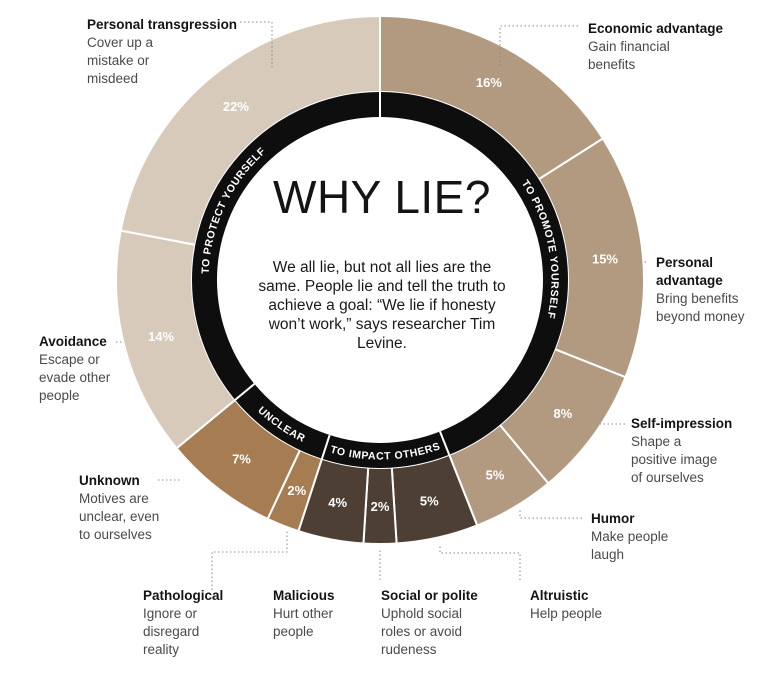 The height and width of the screenshot is (680, 782). Describe the element at coordinates (605, 259) in the screenshot. I see `slice-value-label: 15%` at that location.